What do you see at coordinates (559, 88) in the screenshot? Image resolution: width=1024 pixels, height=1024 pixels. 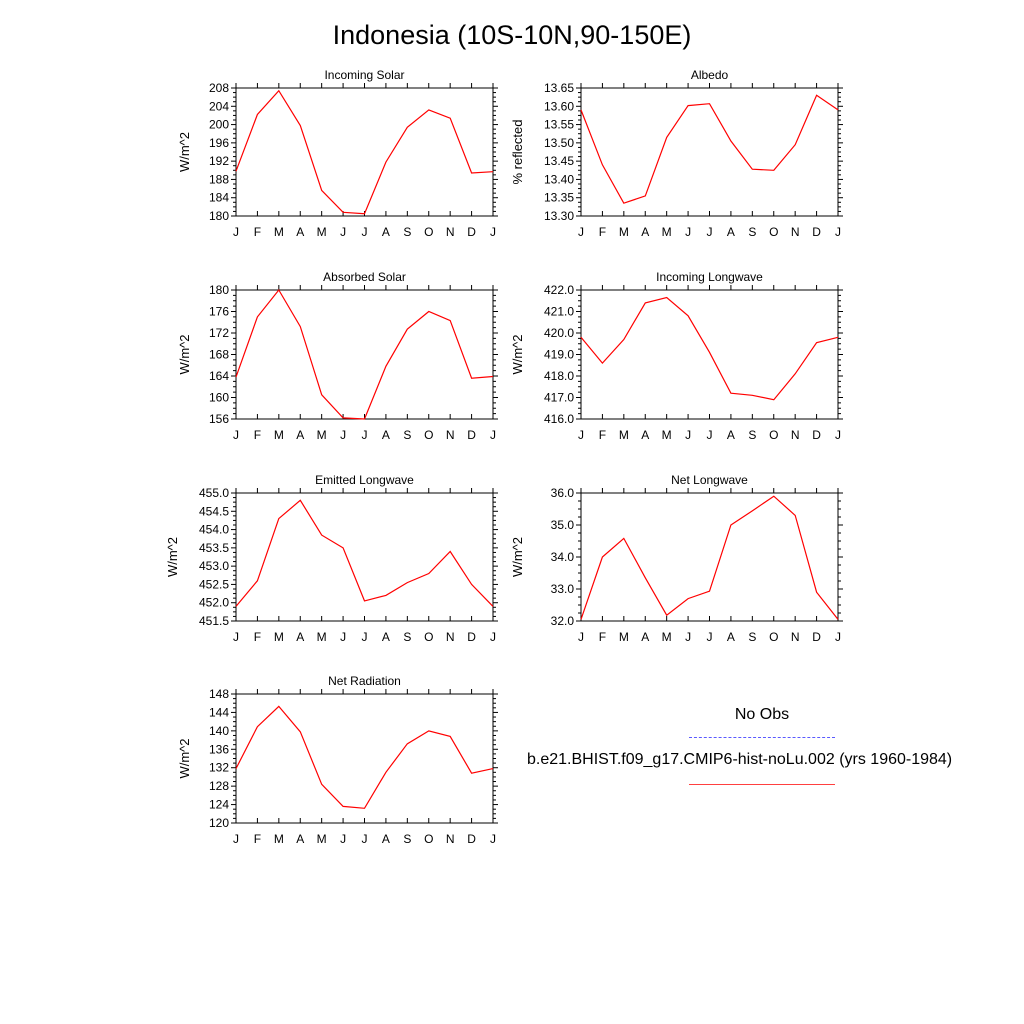 I see `y-tick-label: 13.65` at bounding box center [559, 88].